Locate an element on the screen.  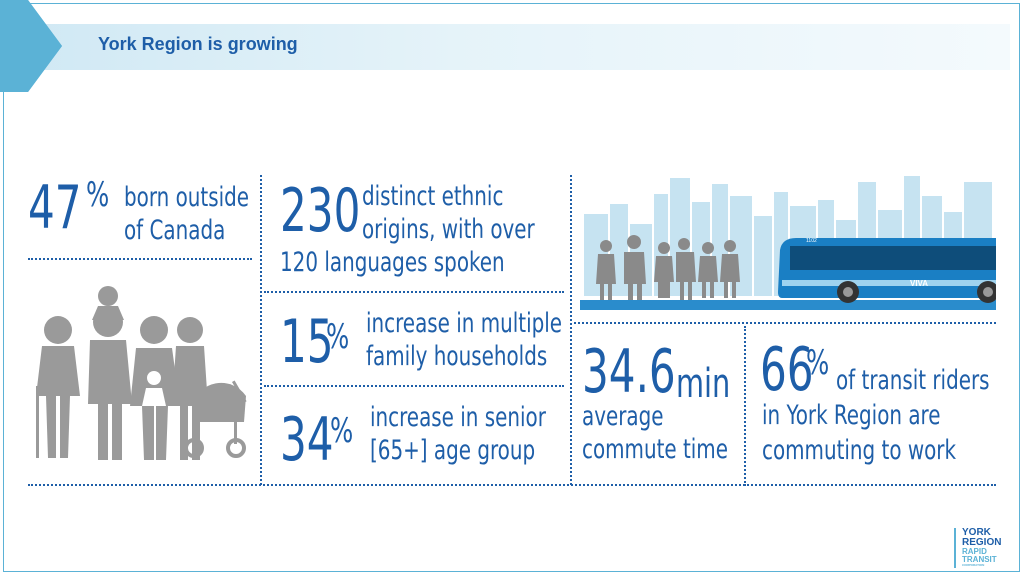
stat-ethnic-line2: origins, with over is located at coordinates (448, 229).